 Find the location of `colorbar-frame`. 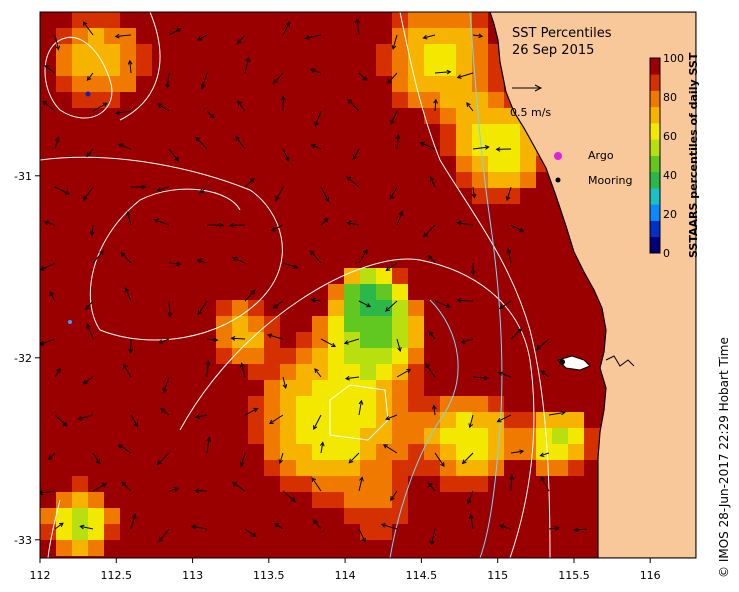

colorbar-frame is located at coordinates (655, 155).